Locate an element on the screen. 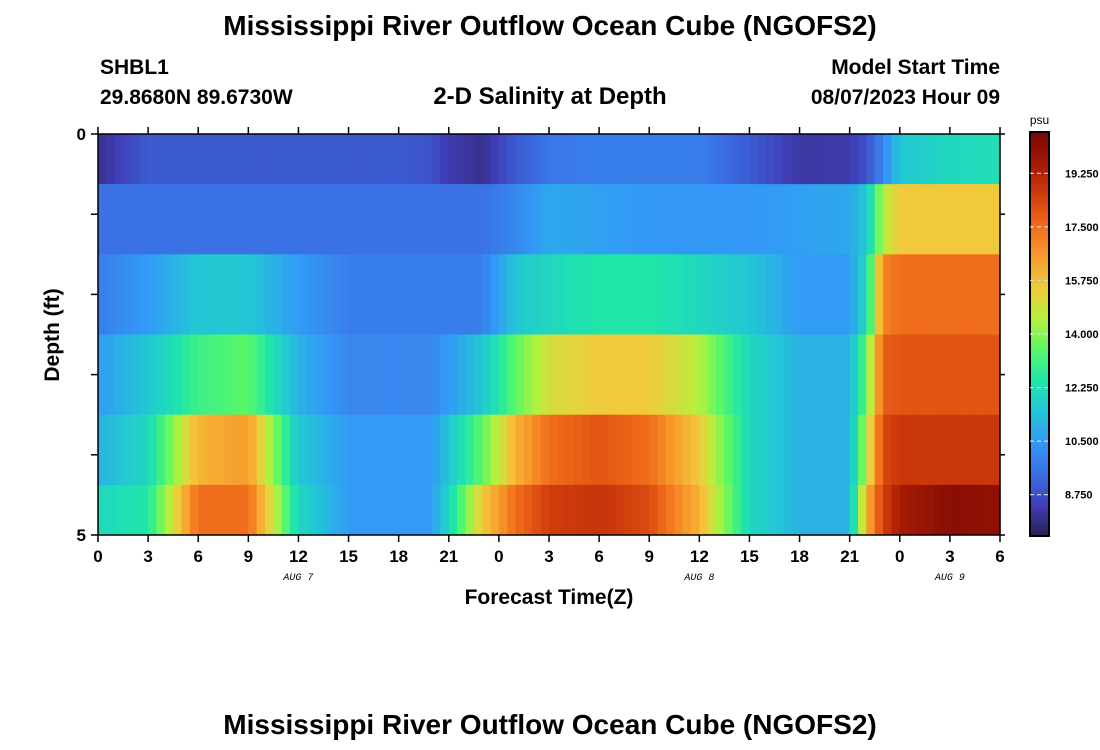 The height and width of the screenshot is (750, 1100). colorbar-tick-label: 10.500 is located at coordinates (1082, 442).